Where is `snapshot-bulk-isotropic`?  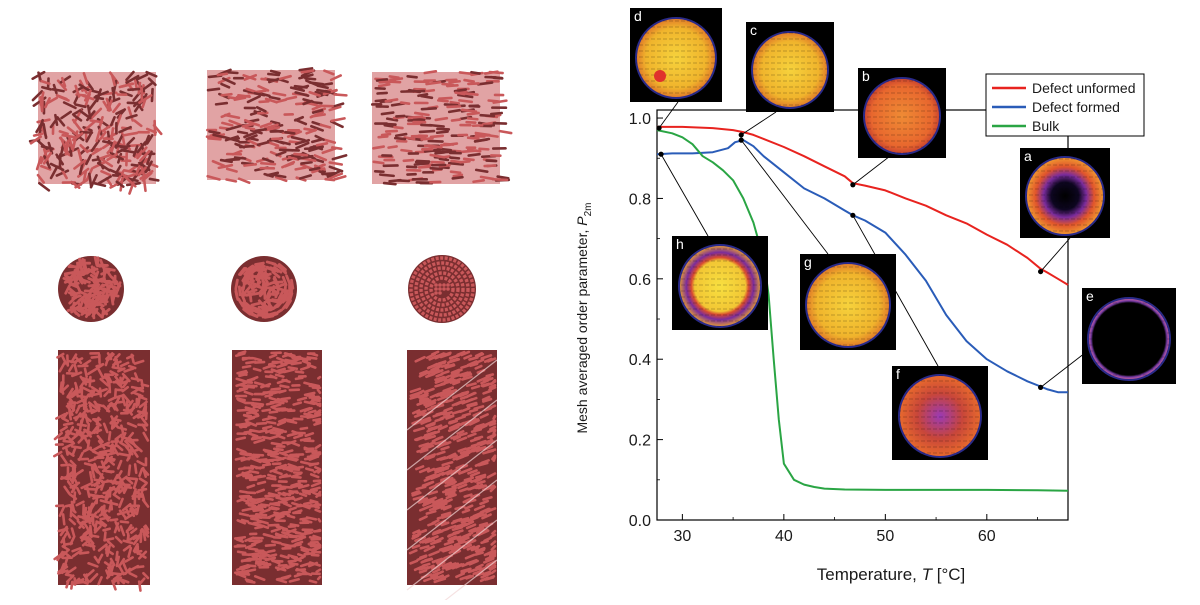
snapshot-bulk-isotropic is located at coordinates (95, 133).